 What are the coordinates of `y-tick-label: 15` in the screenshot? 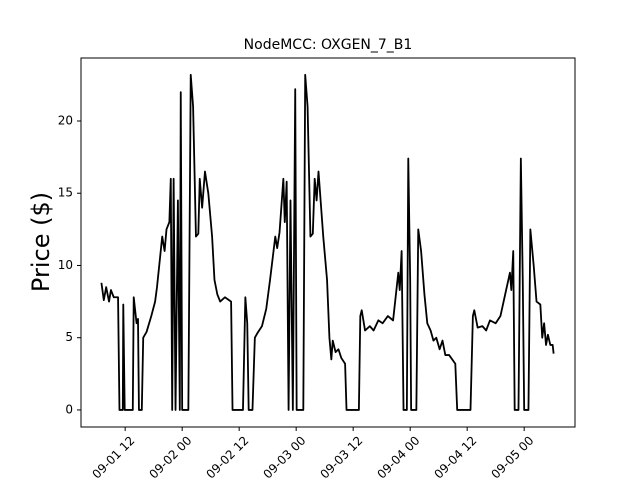 It's located at (65, 193).